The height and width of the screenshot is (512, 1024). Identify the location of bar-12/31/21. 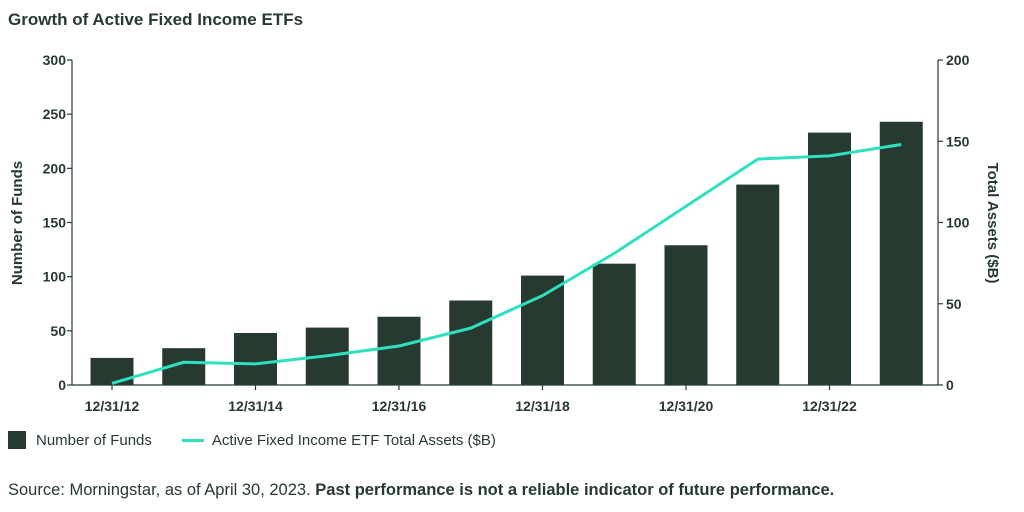
(758, 284).